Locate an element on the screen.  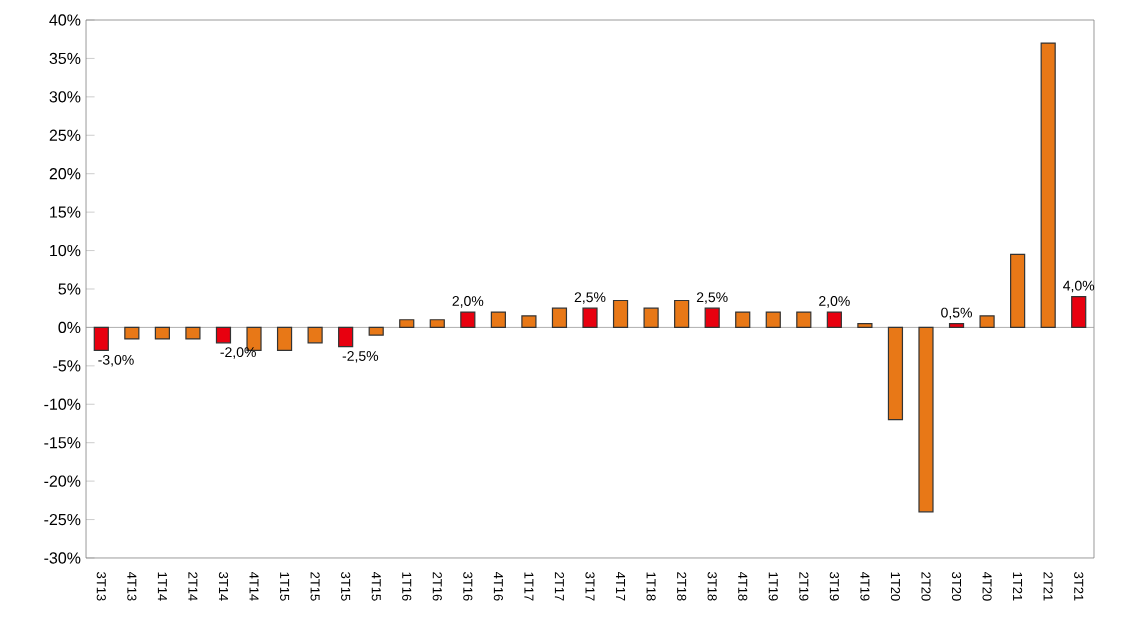
y-tick-label: 25% is located at coordinates (65, 135).